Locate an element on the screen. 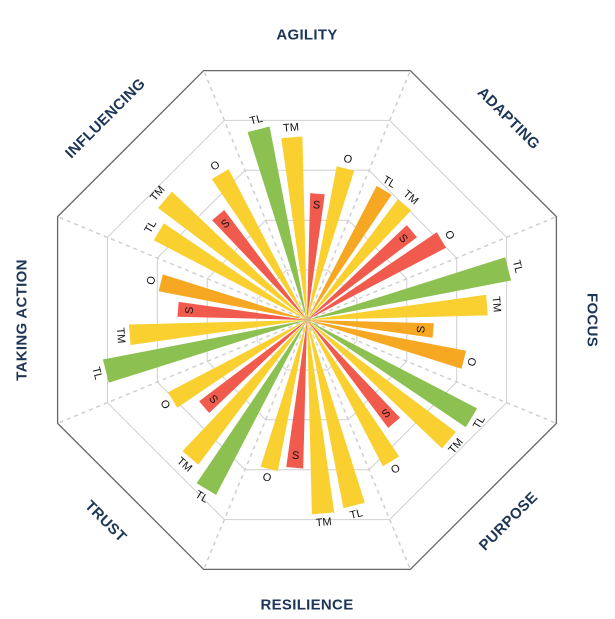  bar-label-adapting-o: O is located at coordinates (449, 236).